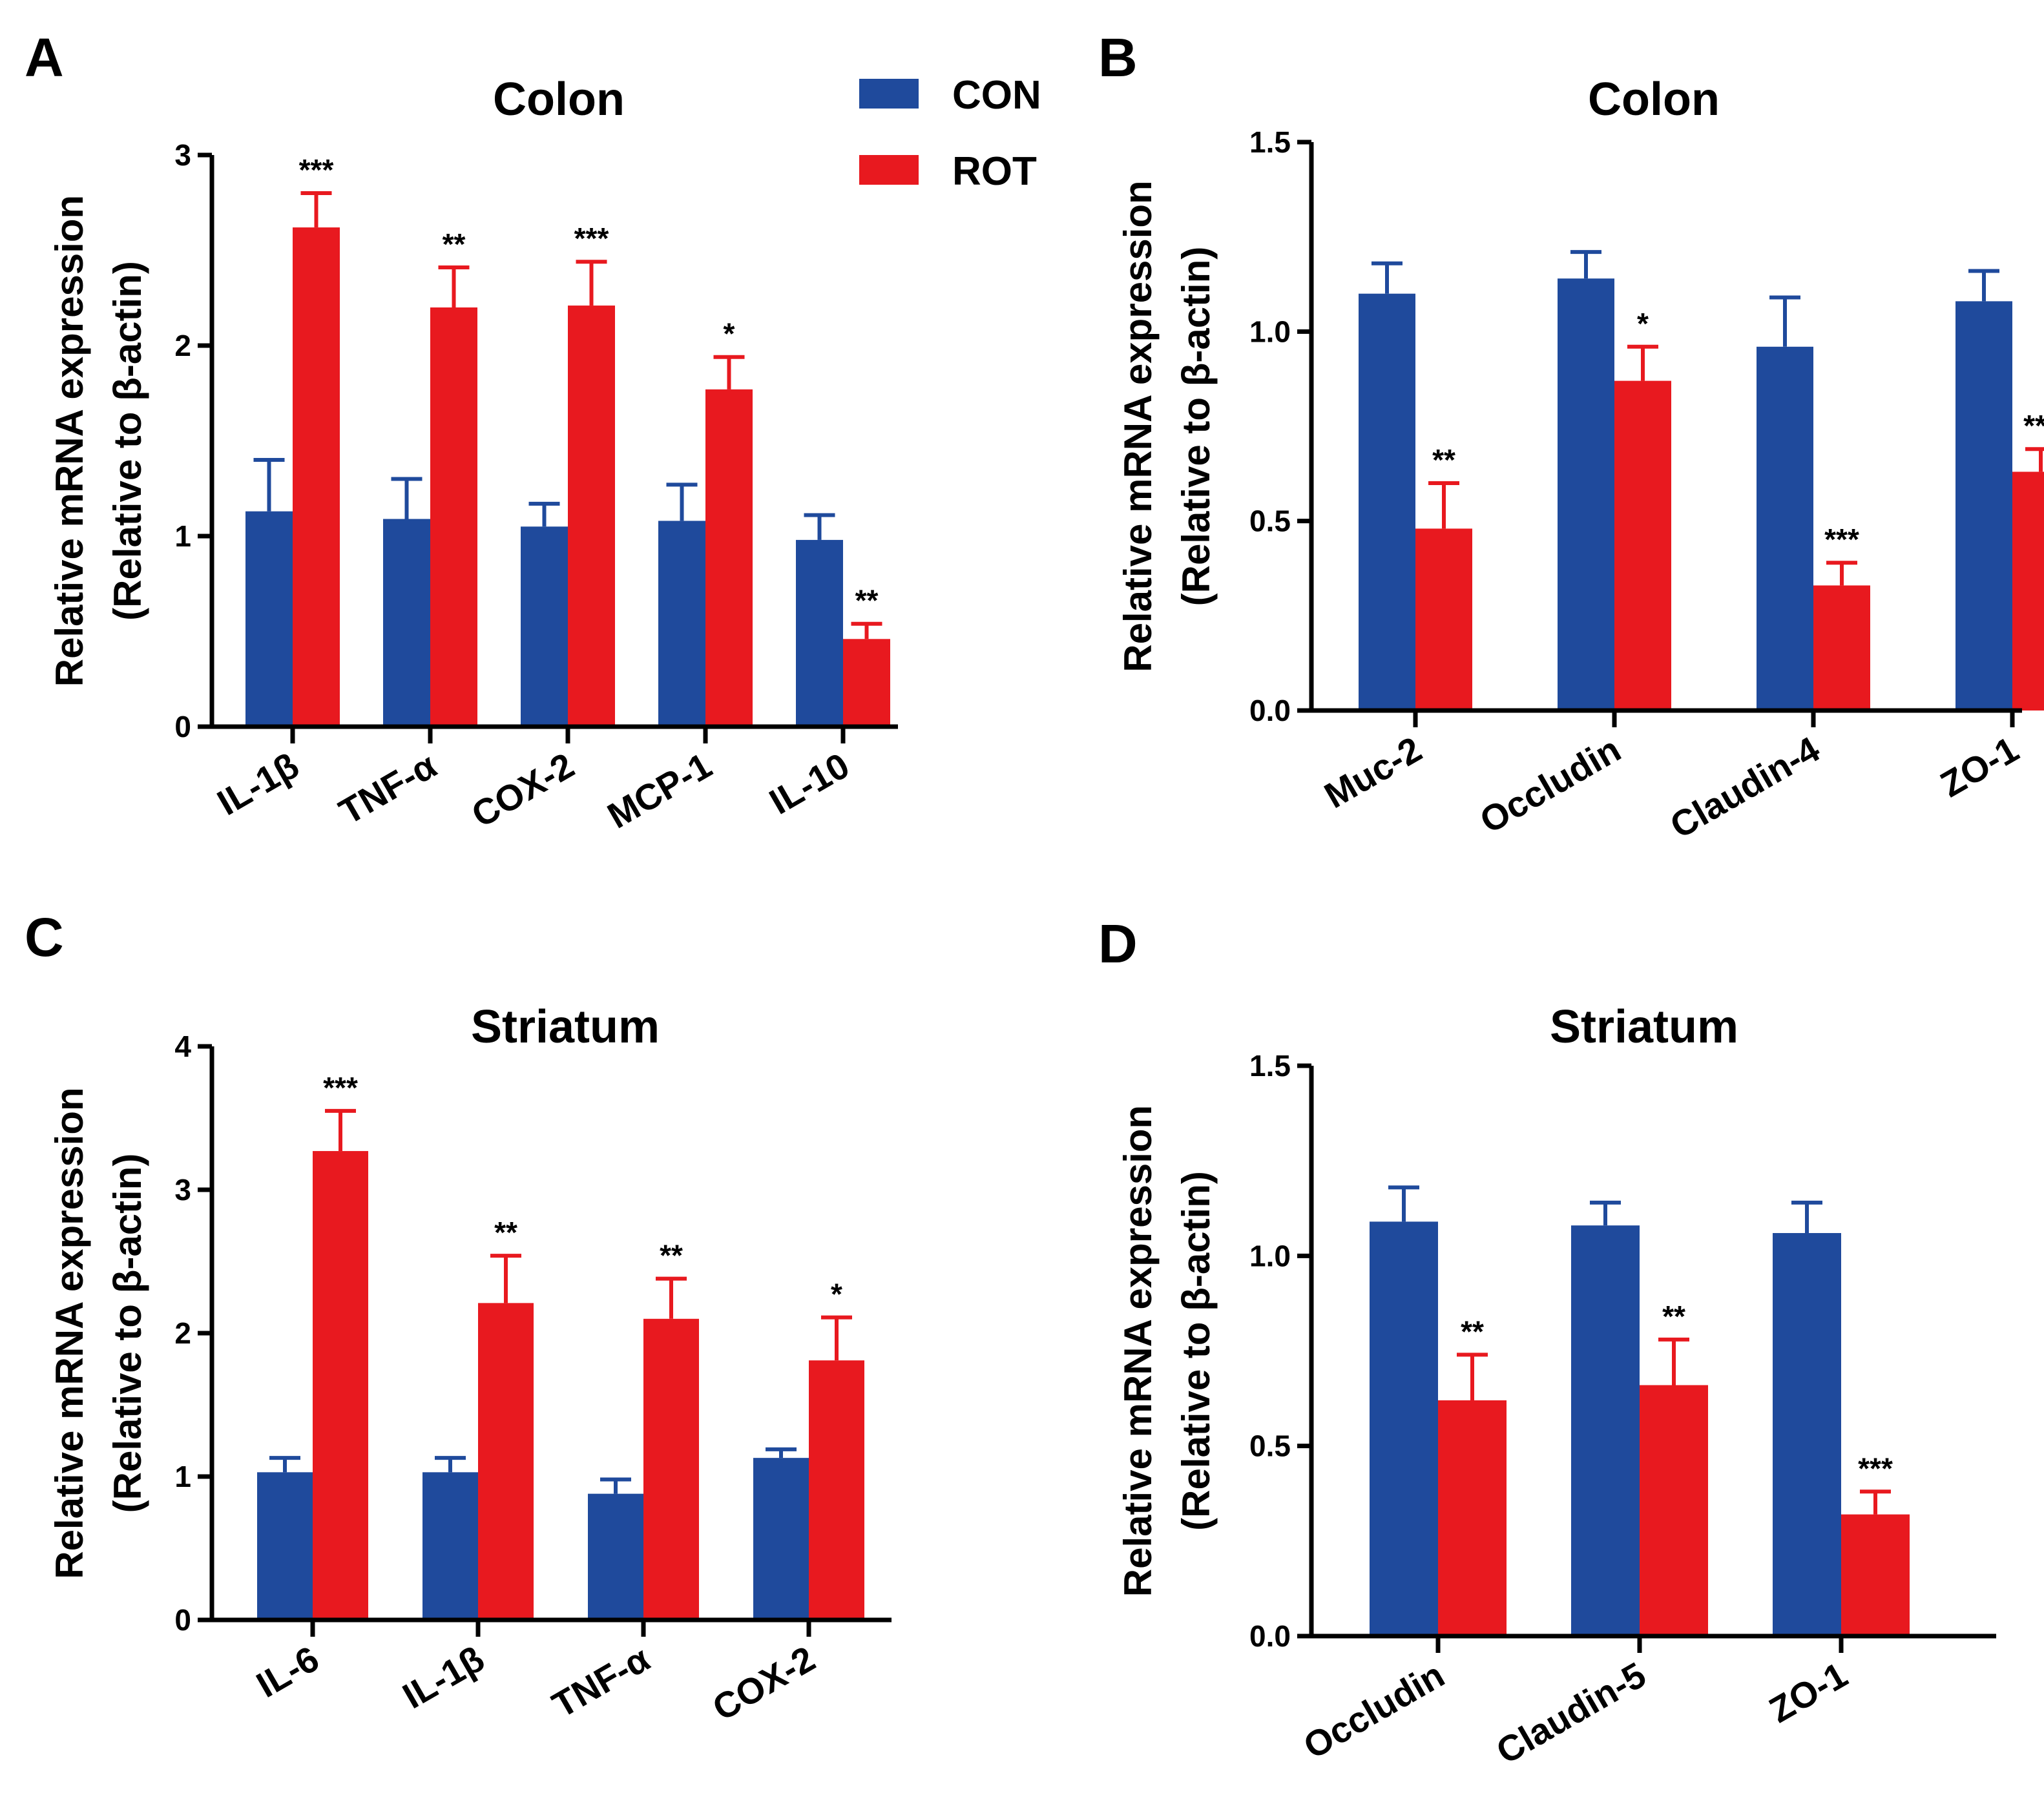 The image size is (2044, 1815). I want to click on panel-b-title: Colon, so click(1654, 99).